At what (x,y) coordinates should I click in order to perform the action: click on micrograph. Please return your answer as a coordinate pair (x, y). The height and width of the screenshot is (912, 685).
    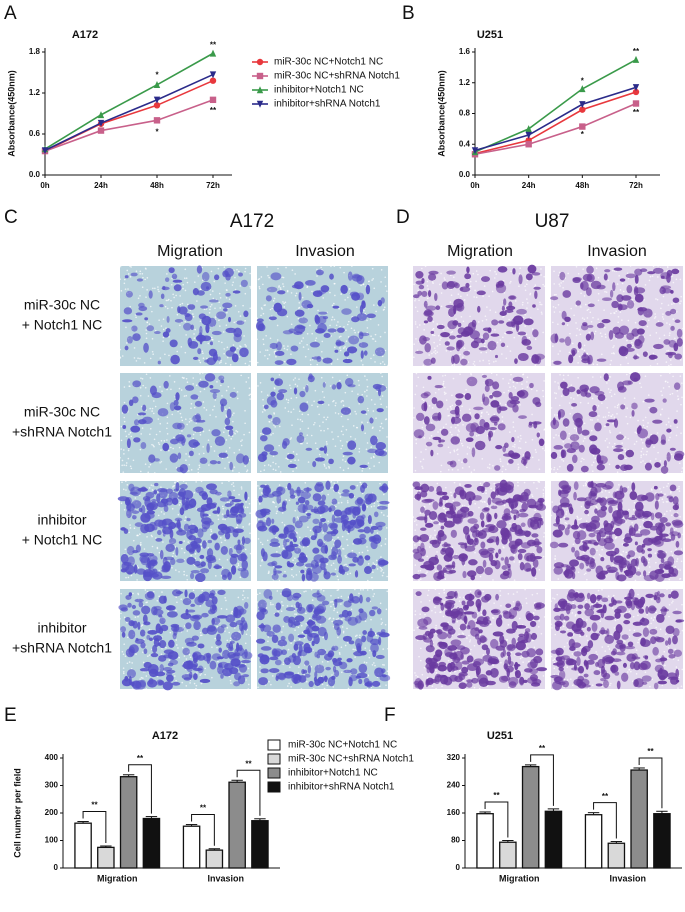
    Looking at the image, I should click on (322, 531).